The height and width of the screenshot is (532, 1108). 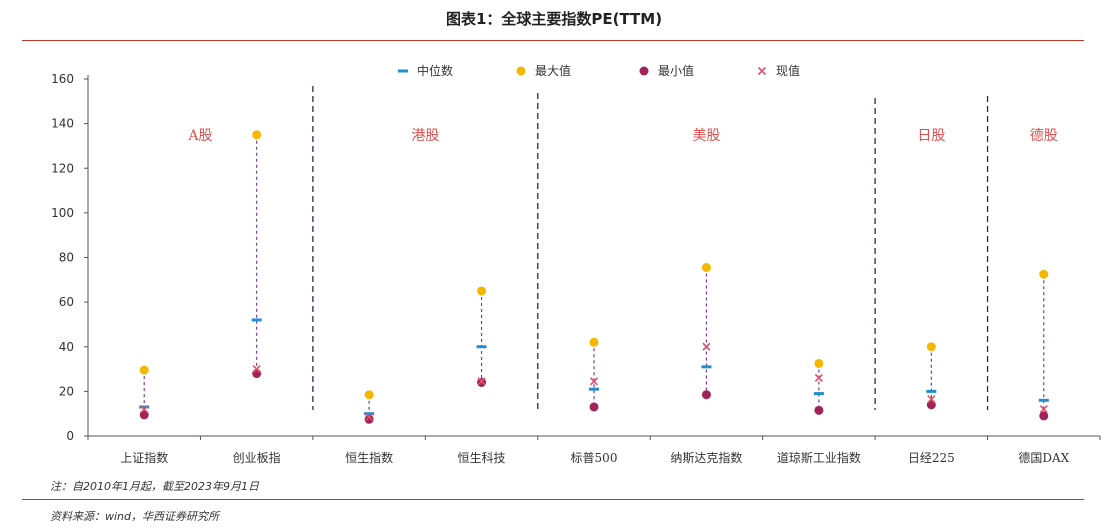 I want to click on x-tick-label: 德国DAX, so click(x=1043, y=457).